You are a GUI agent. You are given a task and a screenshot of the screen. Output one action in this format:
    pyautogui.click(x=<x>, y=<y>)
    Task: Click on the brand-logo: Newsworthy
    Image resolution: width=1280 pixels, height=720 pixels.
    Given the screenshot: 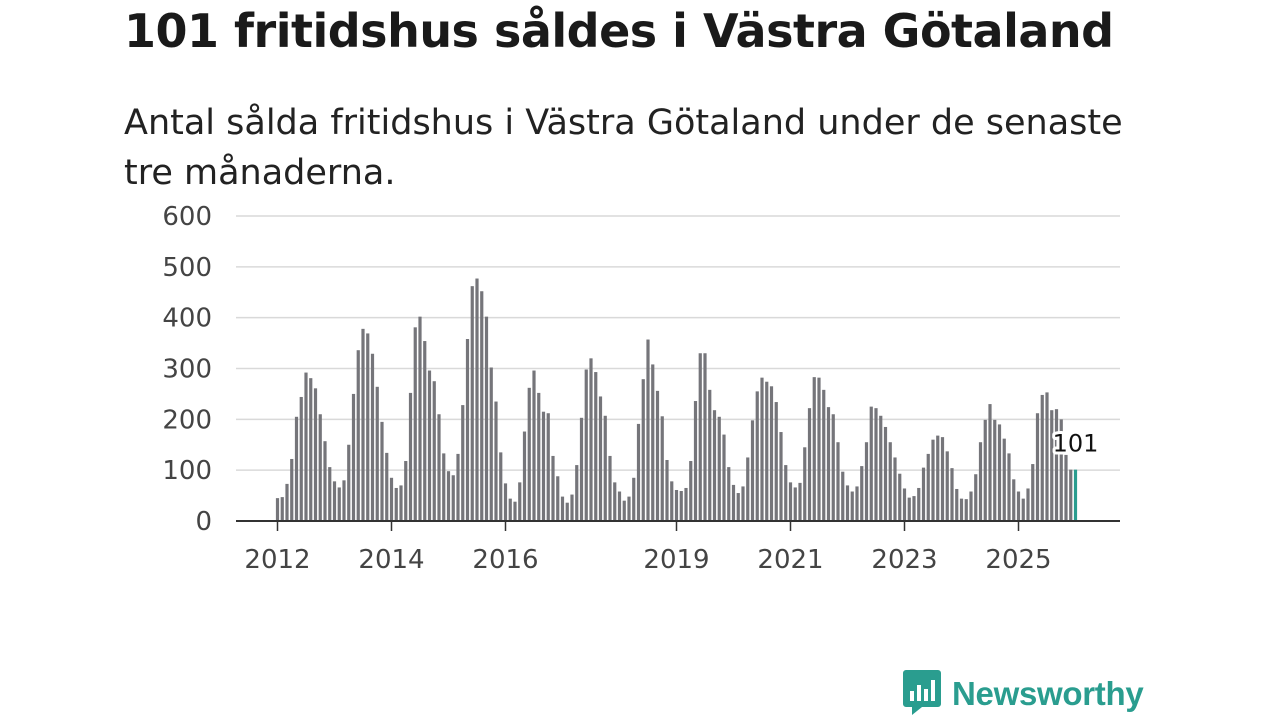 What is the action you would take?
    pyautogui.click(x=1023, y=694)
    